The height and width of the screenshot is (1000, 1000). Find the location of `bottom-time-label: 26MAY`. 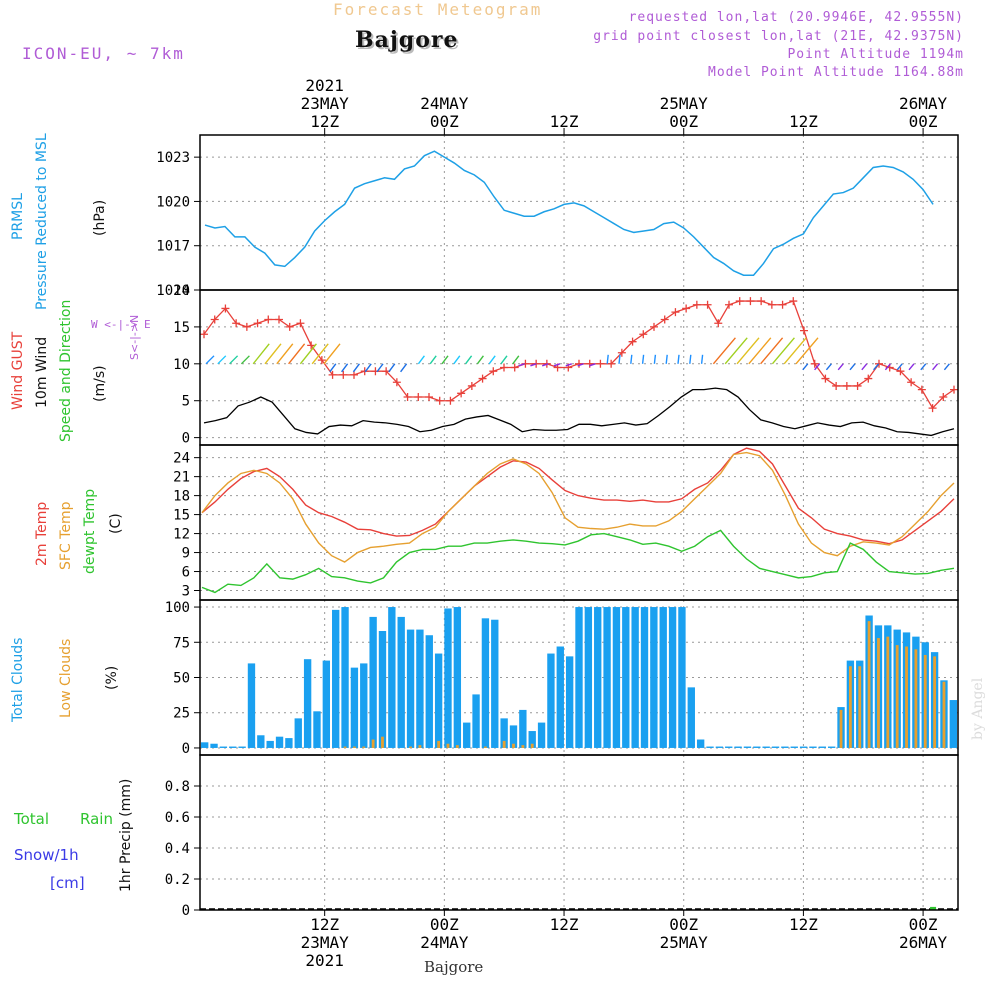

bottom-time-label: 26MAY is located at coordinates (923, 942).